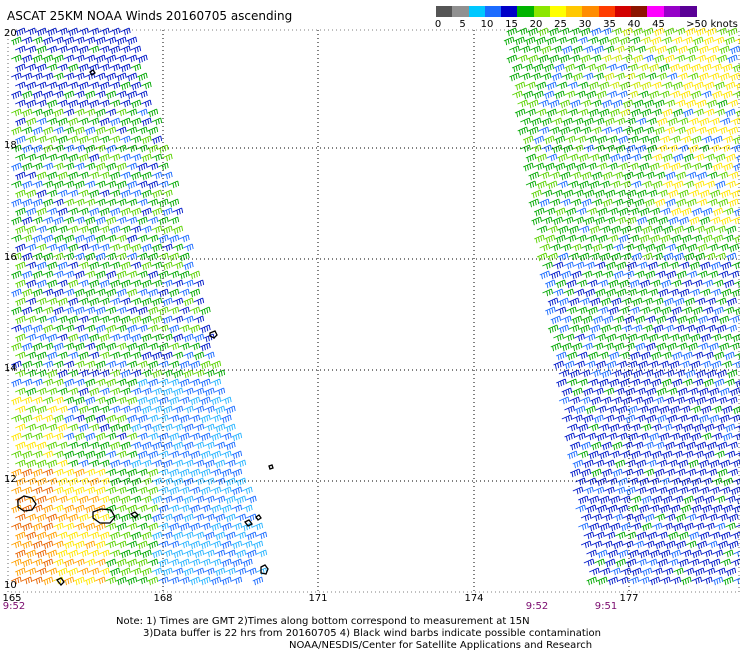 This screenshot has width=740, height=651. Describe the element at coordinates (634, 24) in the screenshot. I see `legend-label: 40` at that location.